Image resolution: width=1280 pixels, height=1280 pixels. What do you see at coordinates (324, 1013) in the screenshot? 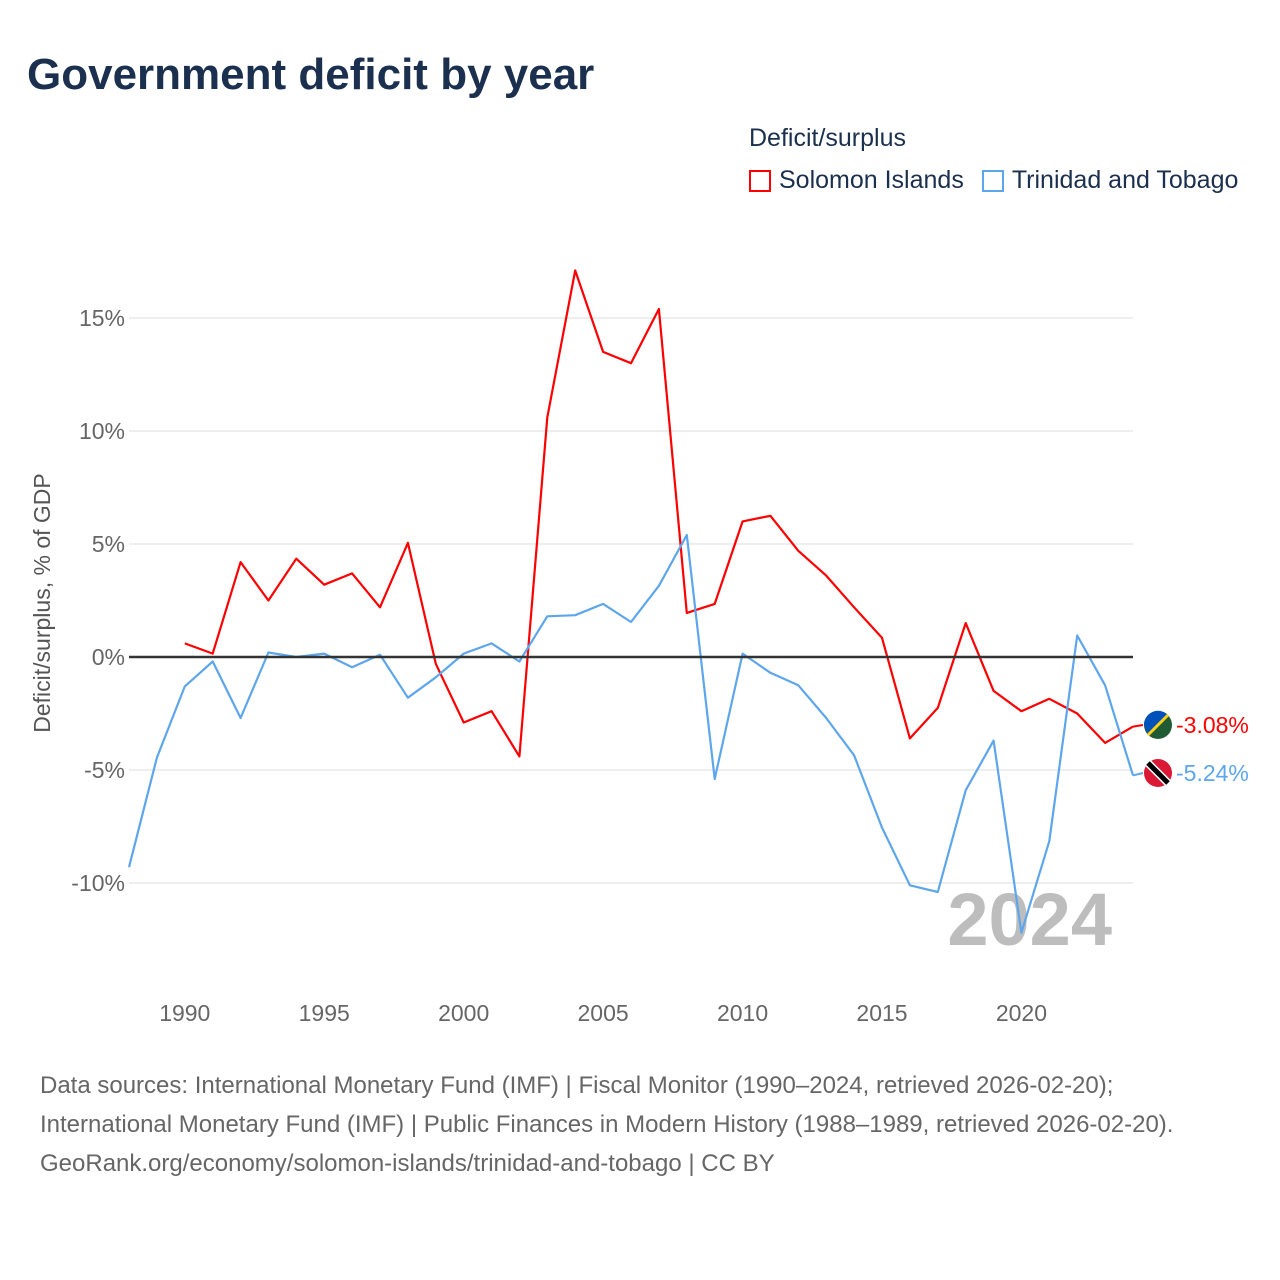
I see `x-tick-label: 1995` at bounding box center [324, 1013].